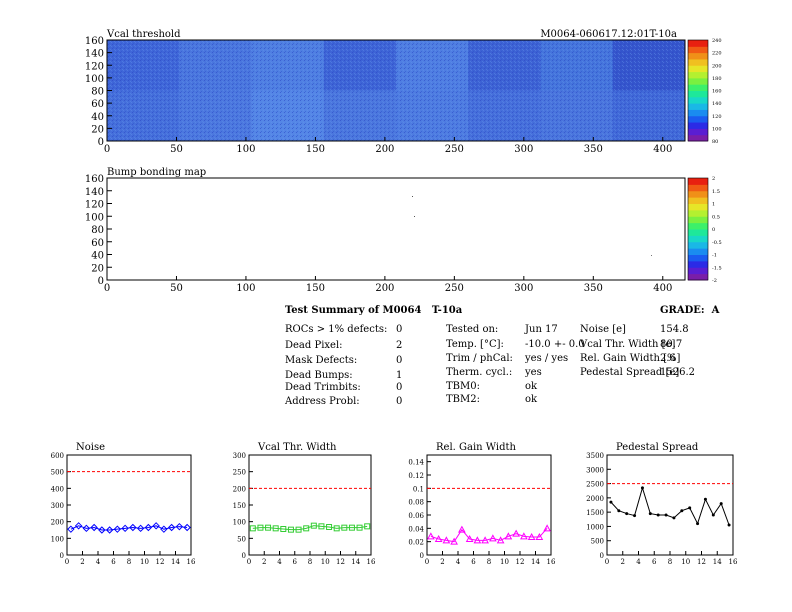 The width and height of the screenshot is (792, 612). Describe the element at coordinates (713, 179) in the screenshot. I see `palette-label: 2` at that location.